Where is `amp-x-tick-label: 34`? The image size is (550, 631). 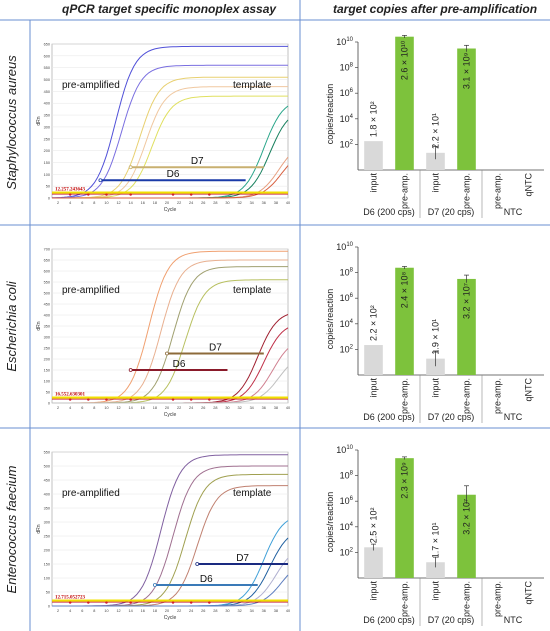 amp-x-tick-label: 34 is located at coordinates (252, 203).